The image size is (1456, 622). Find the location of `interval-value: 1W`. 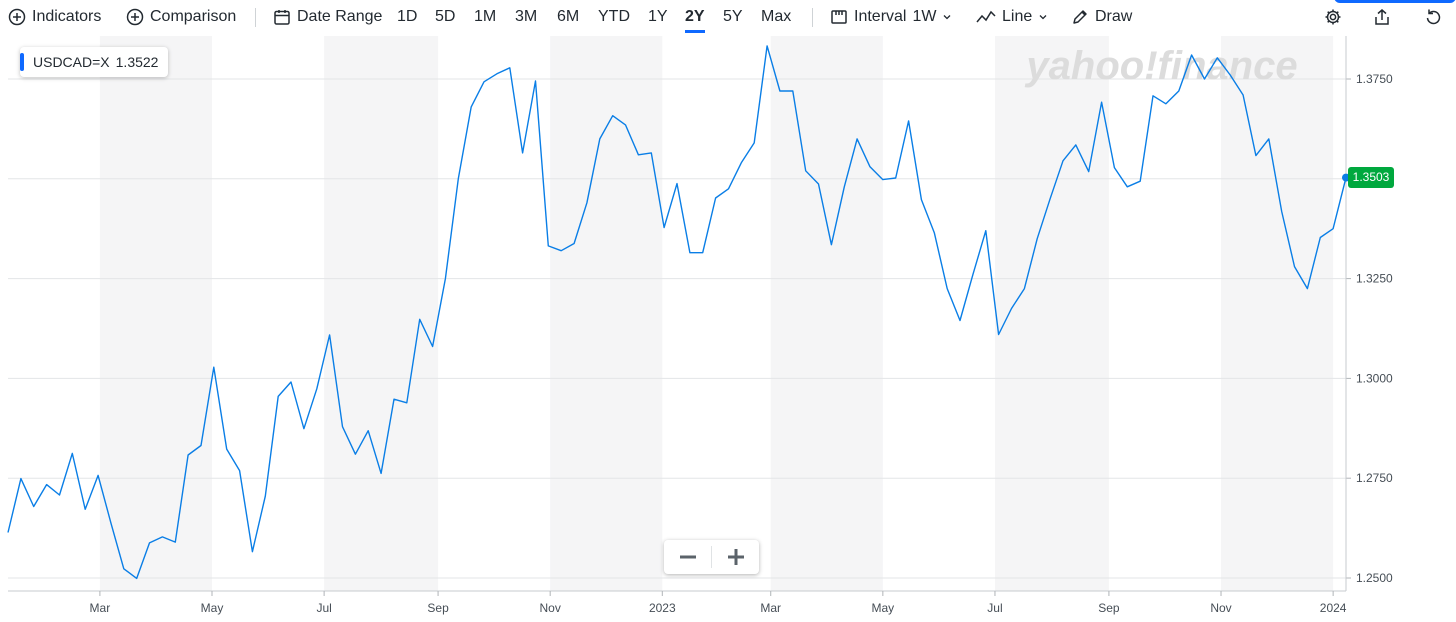

interval-value: 1W is located at coordinates (924, 16).